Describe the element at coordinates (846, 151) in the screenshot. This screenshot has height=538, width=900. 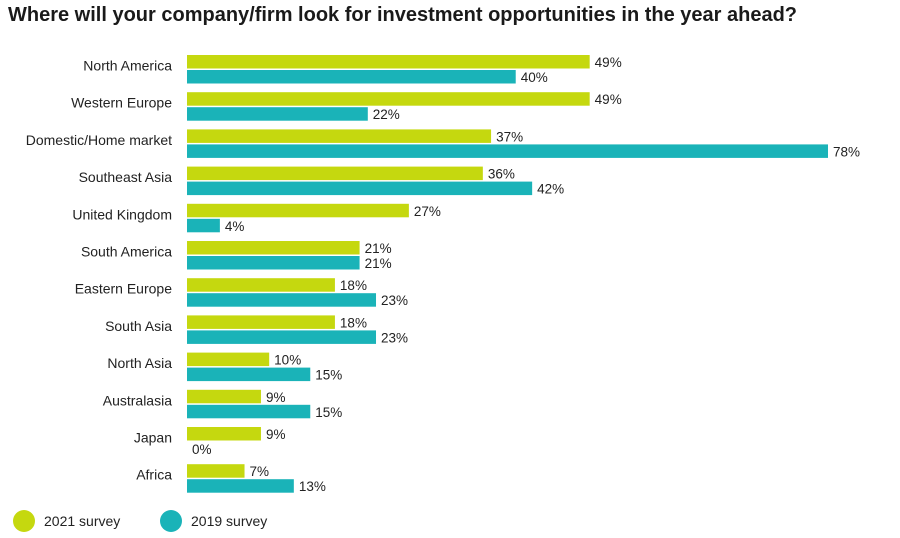
I see `data-label: 78%` at that location.